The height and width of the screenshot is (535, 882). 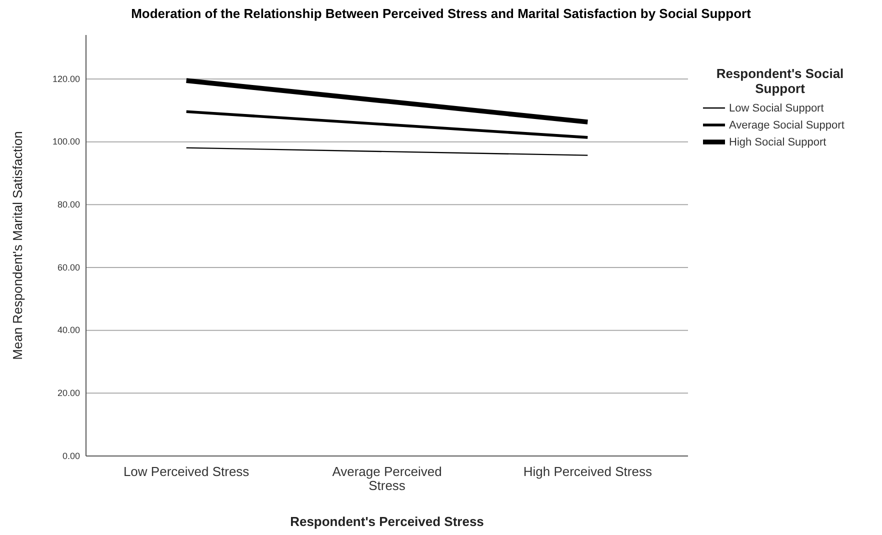 What do you see at coordinates (68, 205) in the screenshot?
I see `y-tick-label: 80.00` at bounding box center [68, 205].